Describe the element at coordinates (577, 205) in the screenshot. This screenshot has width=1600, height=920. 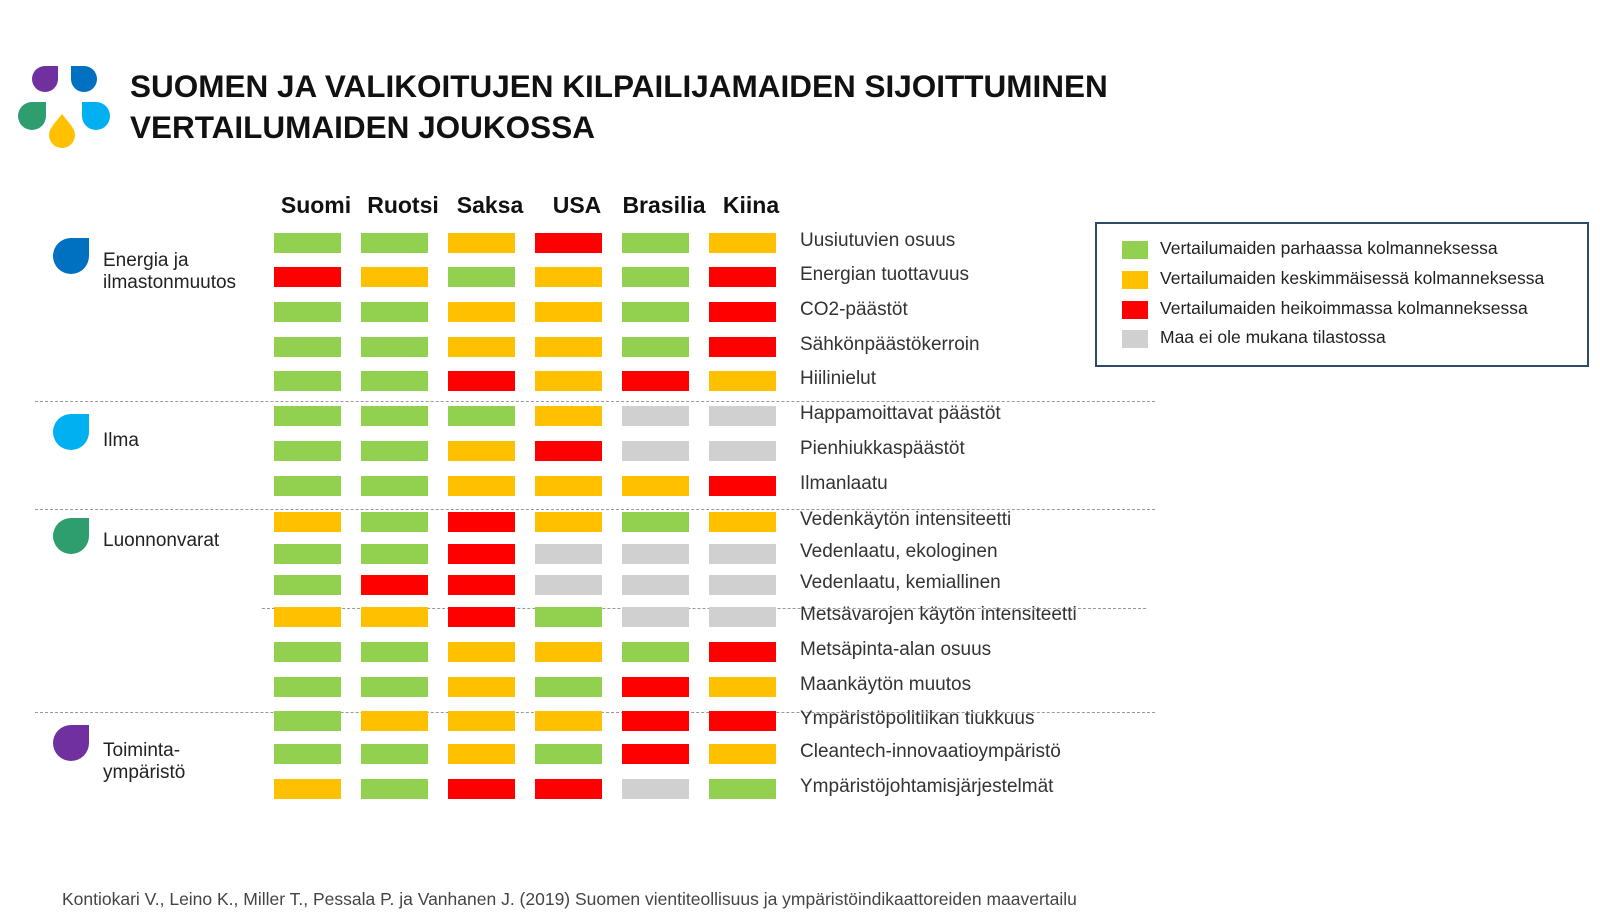
I see `column-header-usa: USA` at that location.